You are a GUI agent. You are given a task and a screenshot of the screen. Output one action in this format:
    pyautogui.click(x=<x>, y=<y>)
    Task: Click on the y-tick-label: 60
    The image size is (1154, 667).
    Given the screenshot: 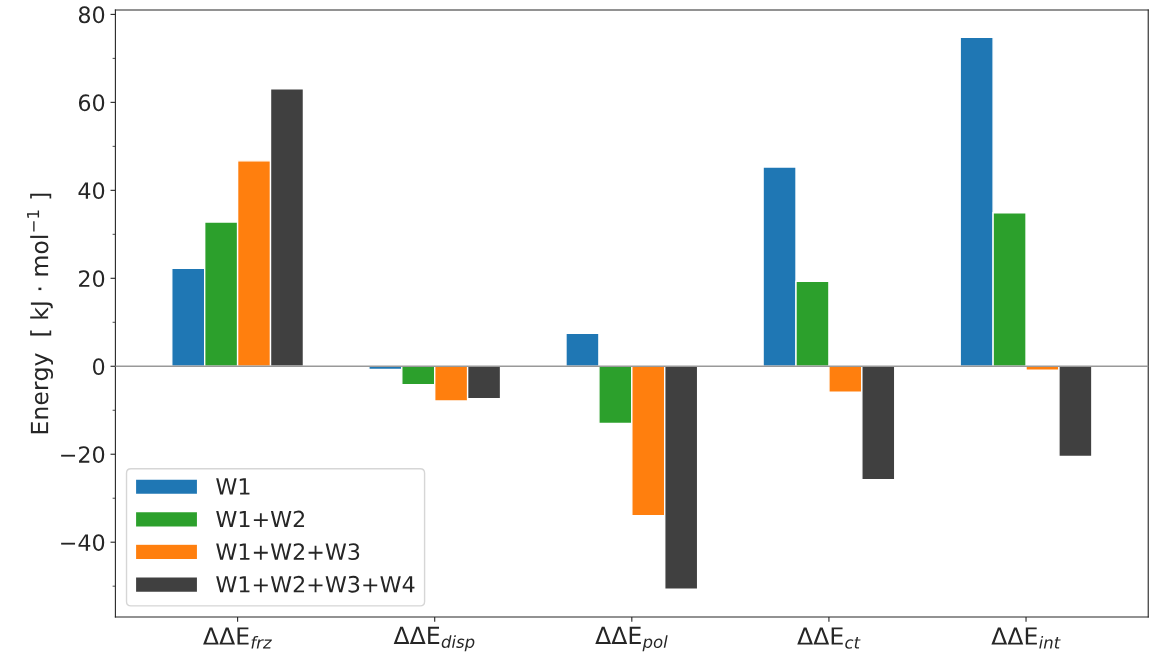 What is the action you would take?
    pyautogui.click(x=91, y=103)
    